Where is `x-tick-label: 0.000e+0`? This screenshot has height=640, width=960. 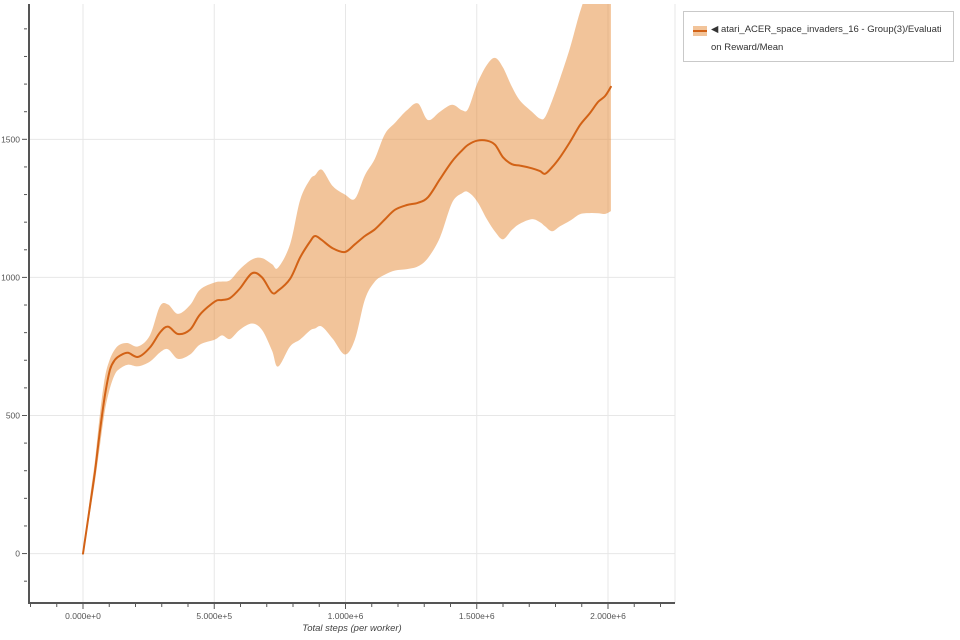
x-tick-label: 0.000e+0 is located at coordinates (83, 616).